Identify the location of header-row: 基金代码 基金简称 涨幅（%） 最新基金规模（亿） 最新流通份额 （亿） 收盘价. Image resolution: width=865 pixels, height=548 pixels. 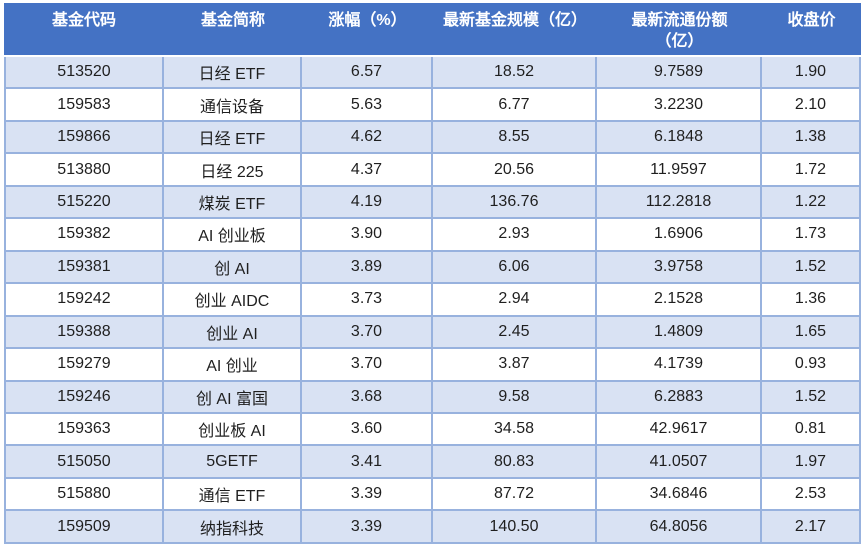
(432, 30).